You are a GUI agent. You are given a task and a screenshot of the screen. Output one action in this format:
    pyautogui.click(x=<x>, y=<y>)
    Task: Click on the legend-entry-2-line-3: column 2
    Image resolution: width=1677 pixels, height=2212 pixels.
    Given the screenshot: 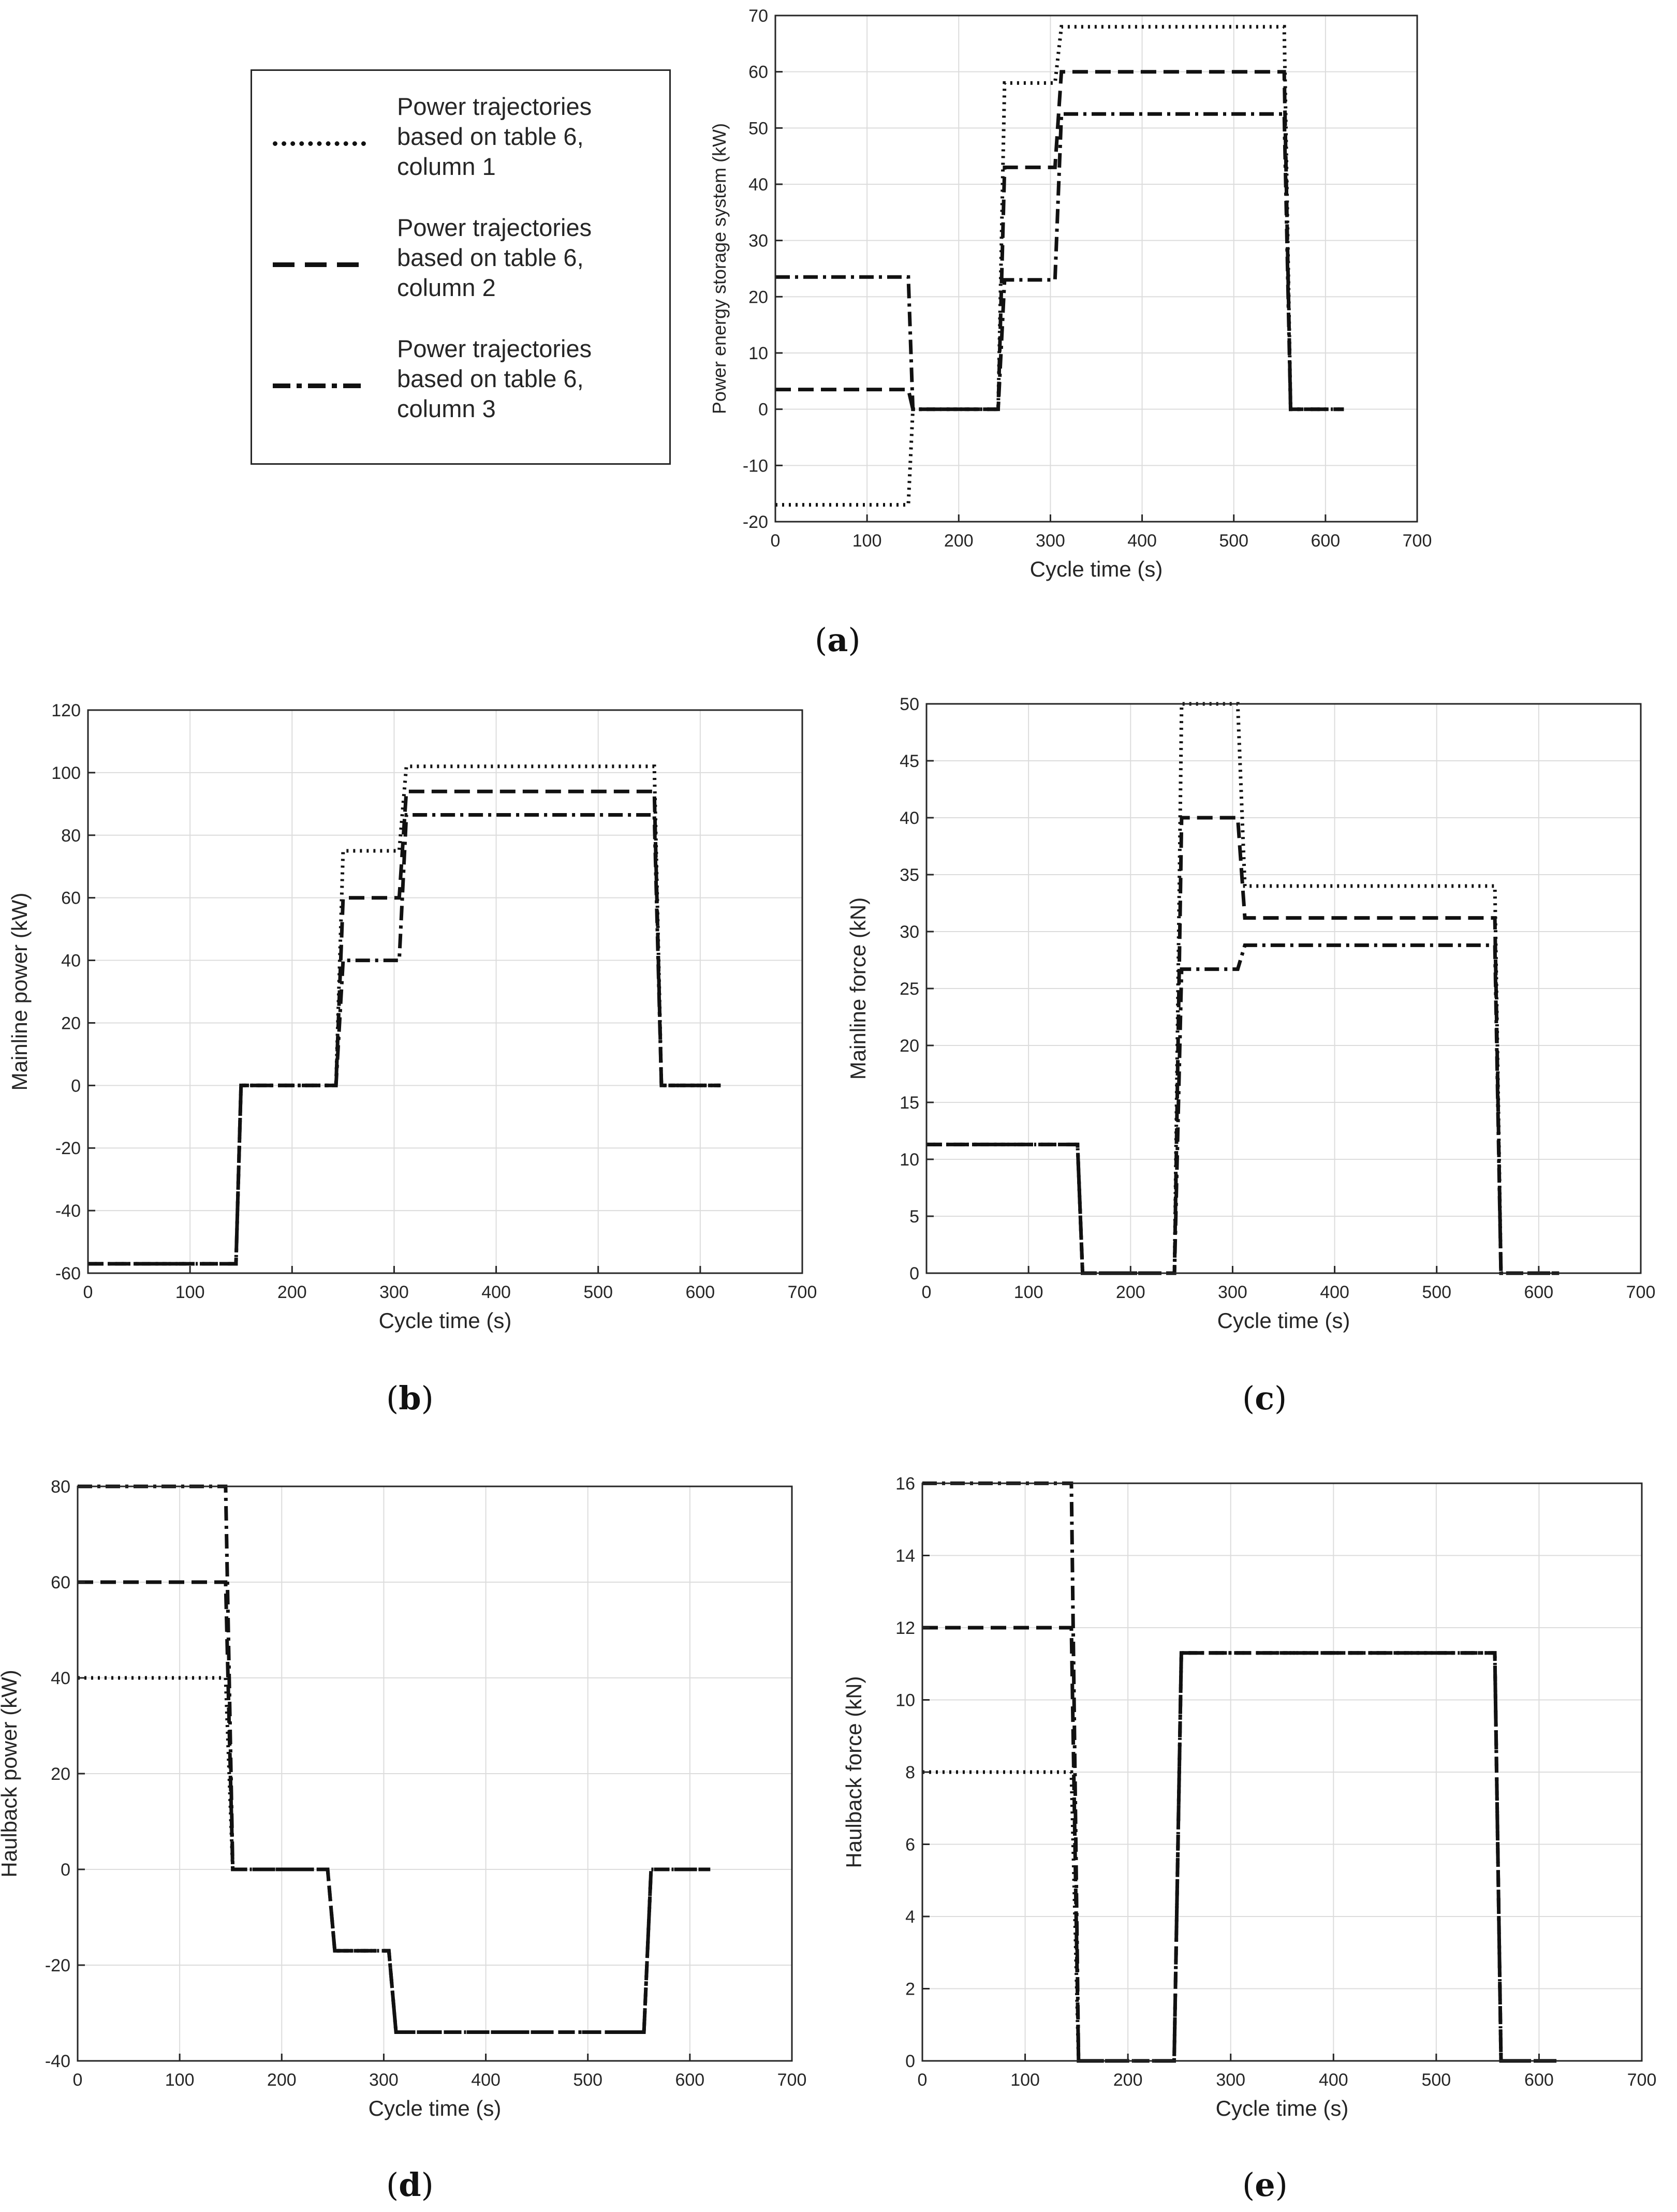 What is the action you would take?
    pyautogui.click(x=446, y=287)
    